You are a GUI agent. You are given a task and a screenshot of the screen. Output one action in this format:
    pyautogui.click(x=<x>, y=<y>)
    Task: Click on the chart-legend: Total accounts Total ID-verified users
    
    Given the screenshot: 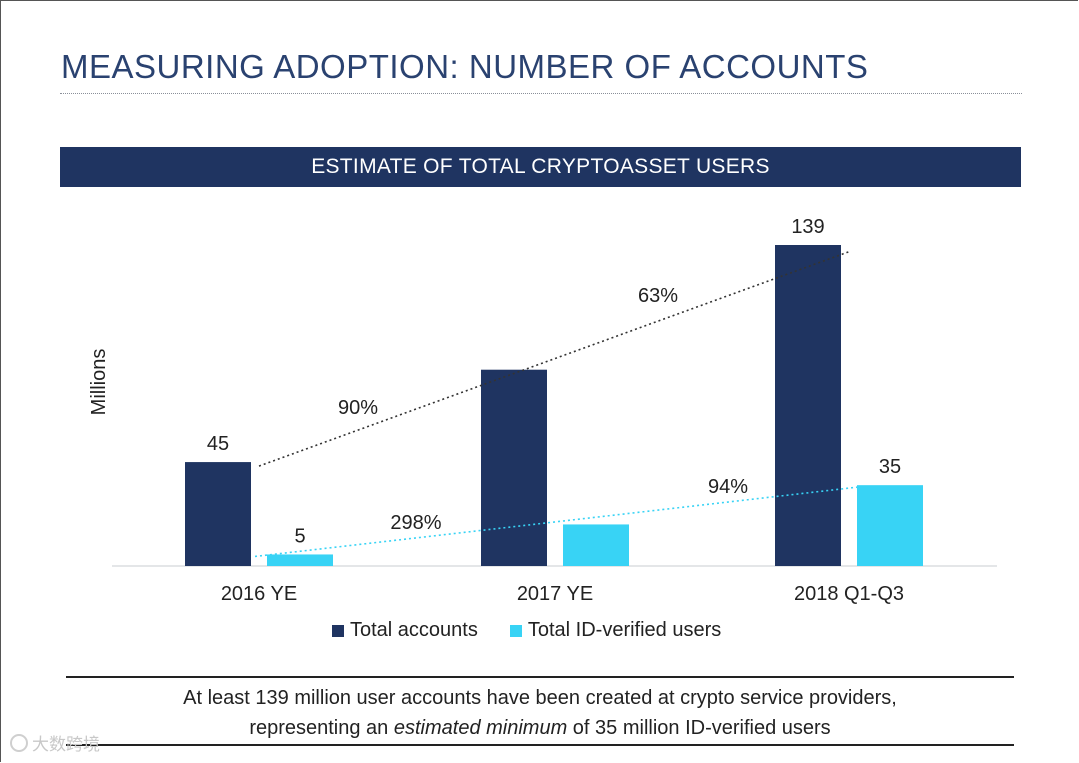 What is the action you would take?
    pyautogui.click(x=542, y=630)
    